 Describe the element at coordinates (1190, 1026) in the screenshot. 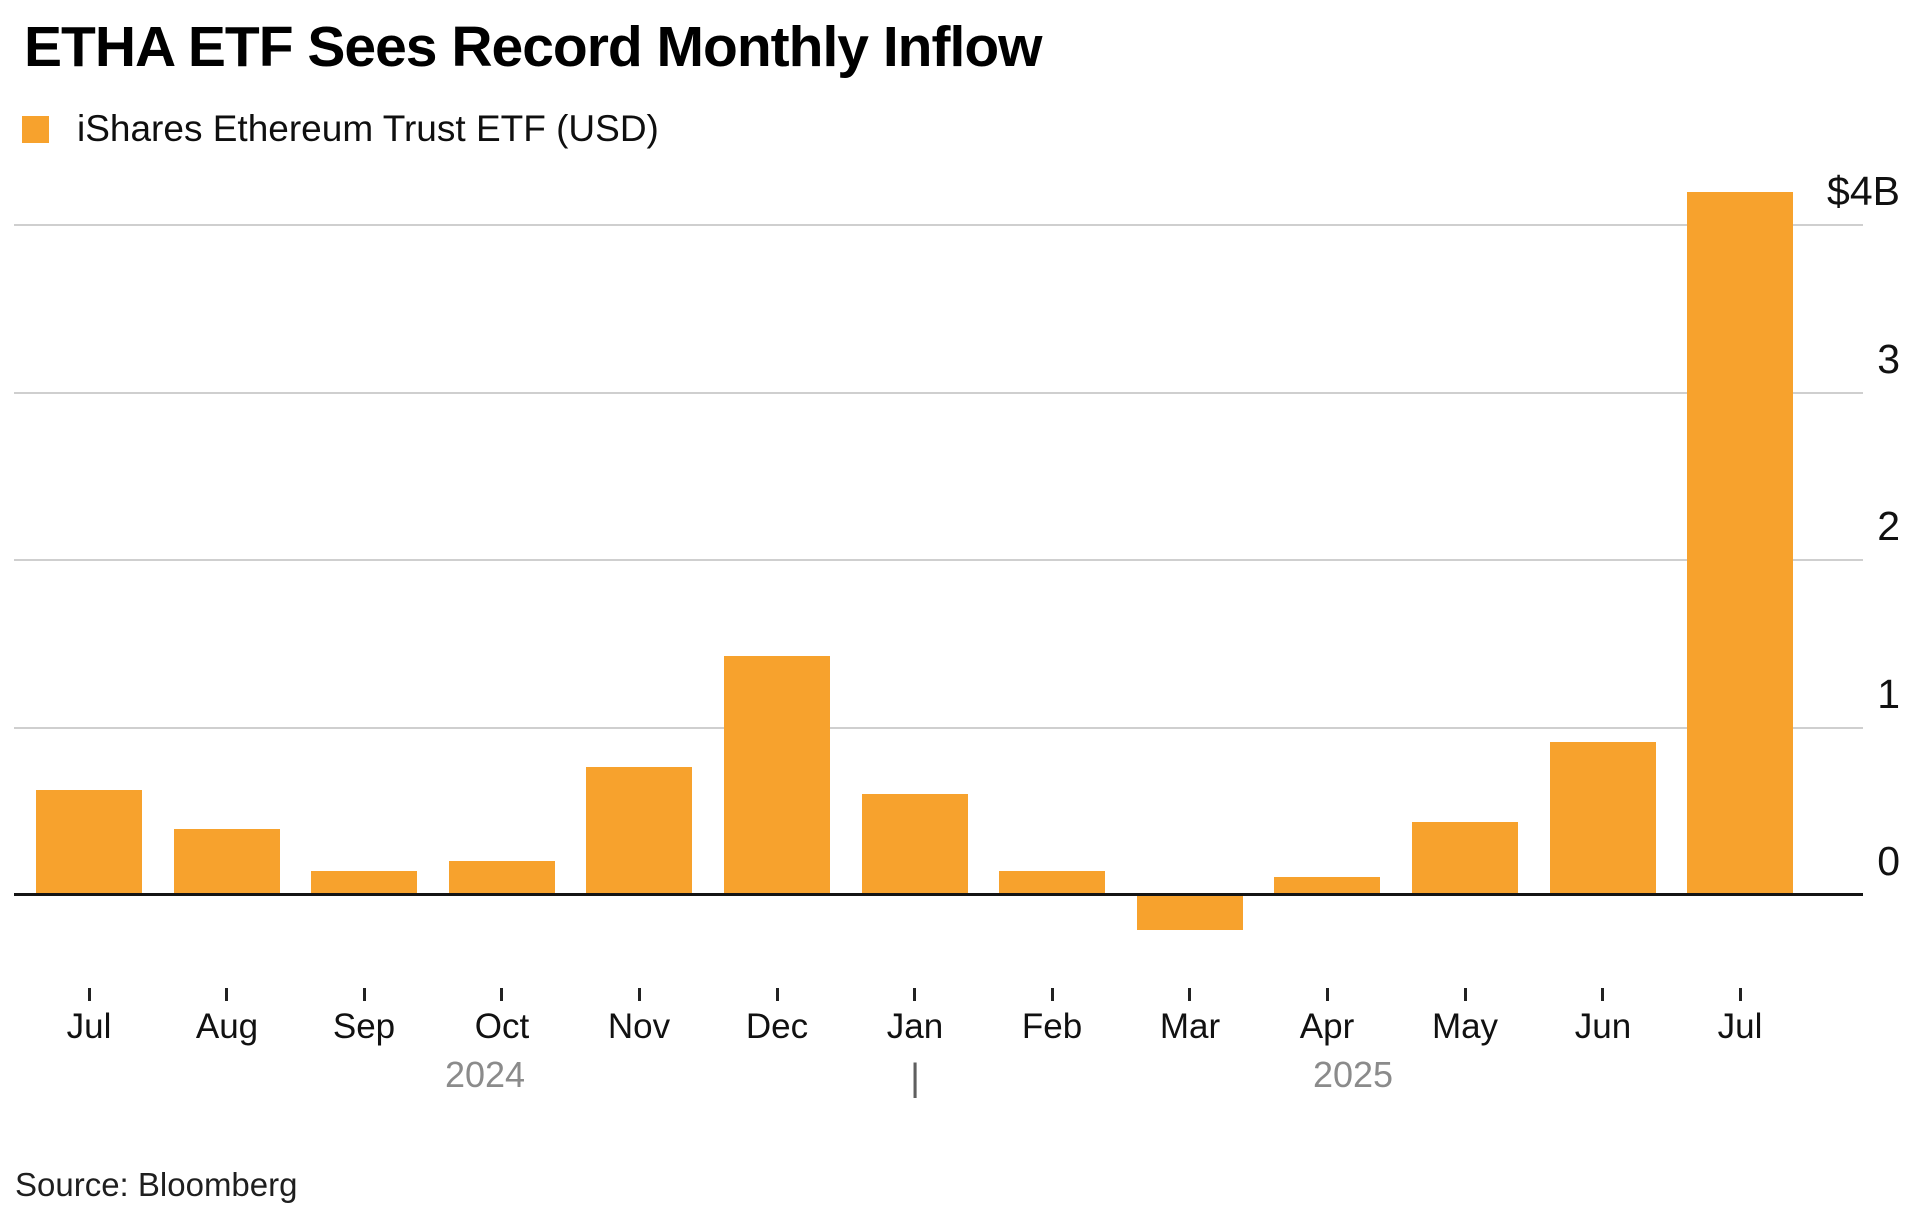

I see `month-label-mar-8: Mar` at that location.